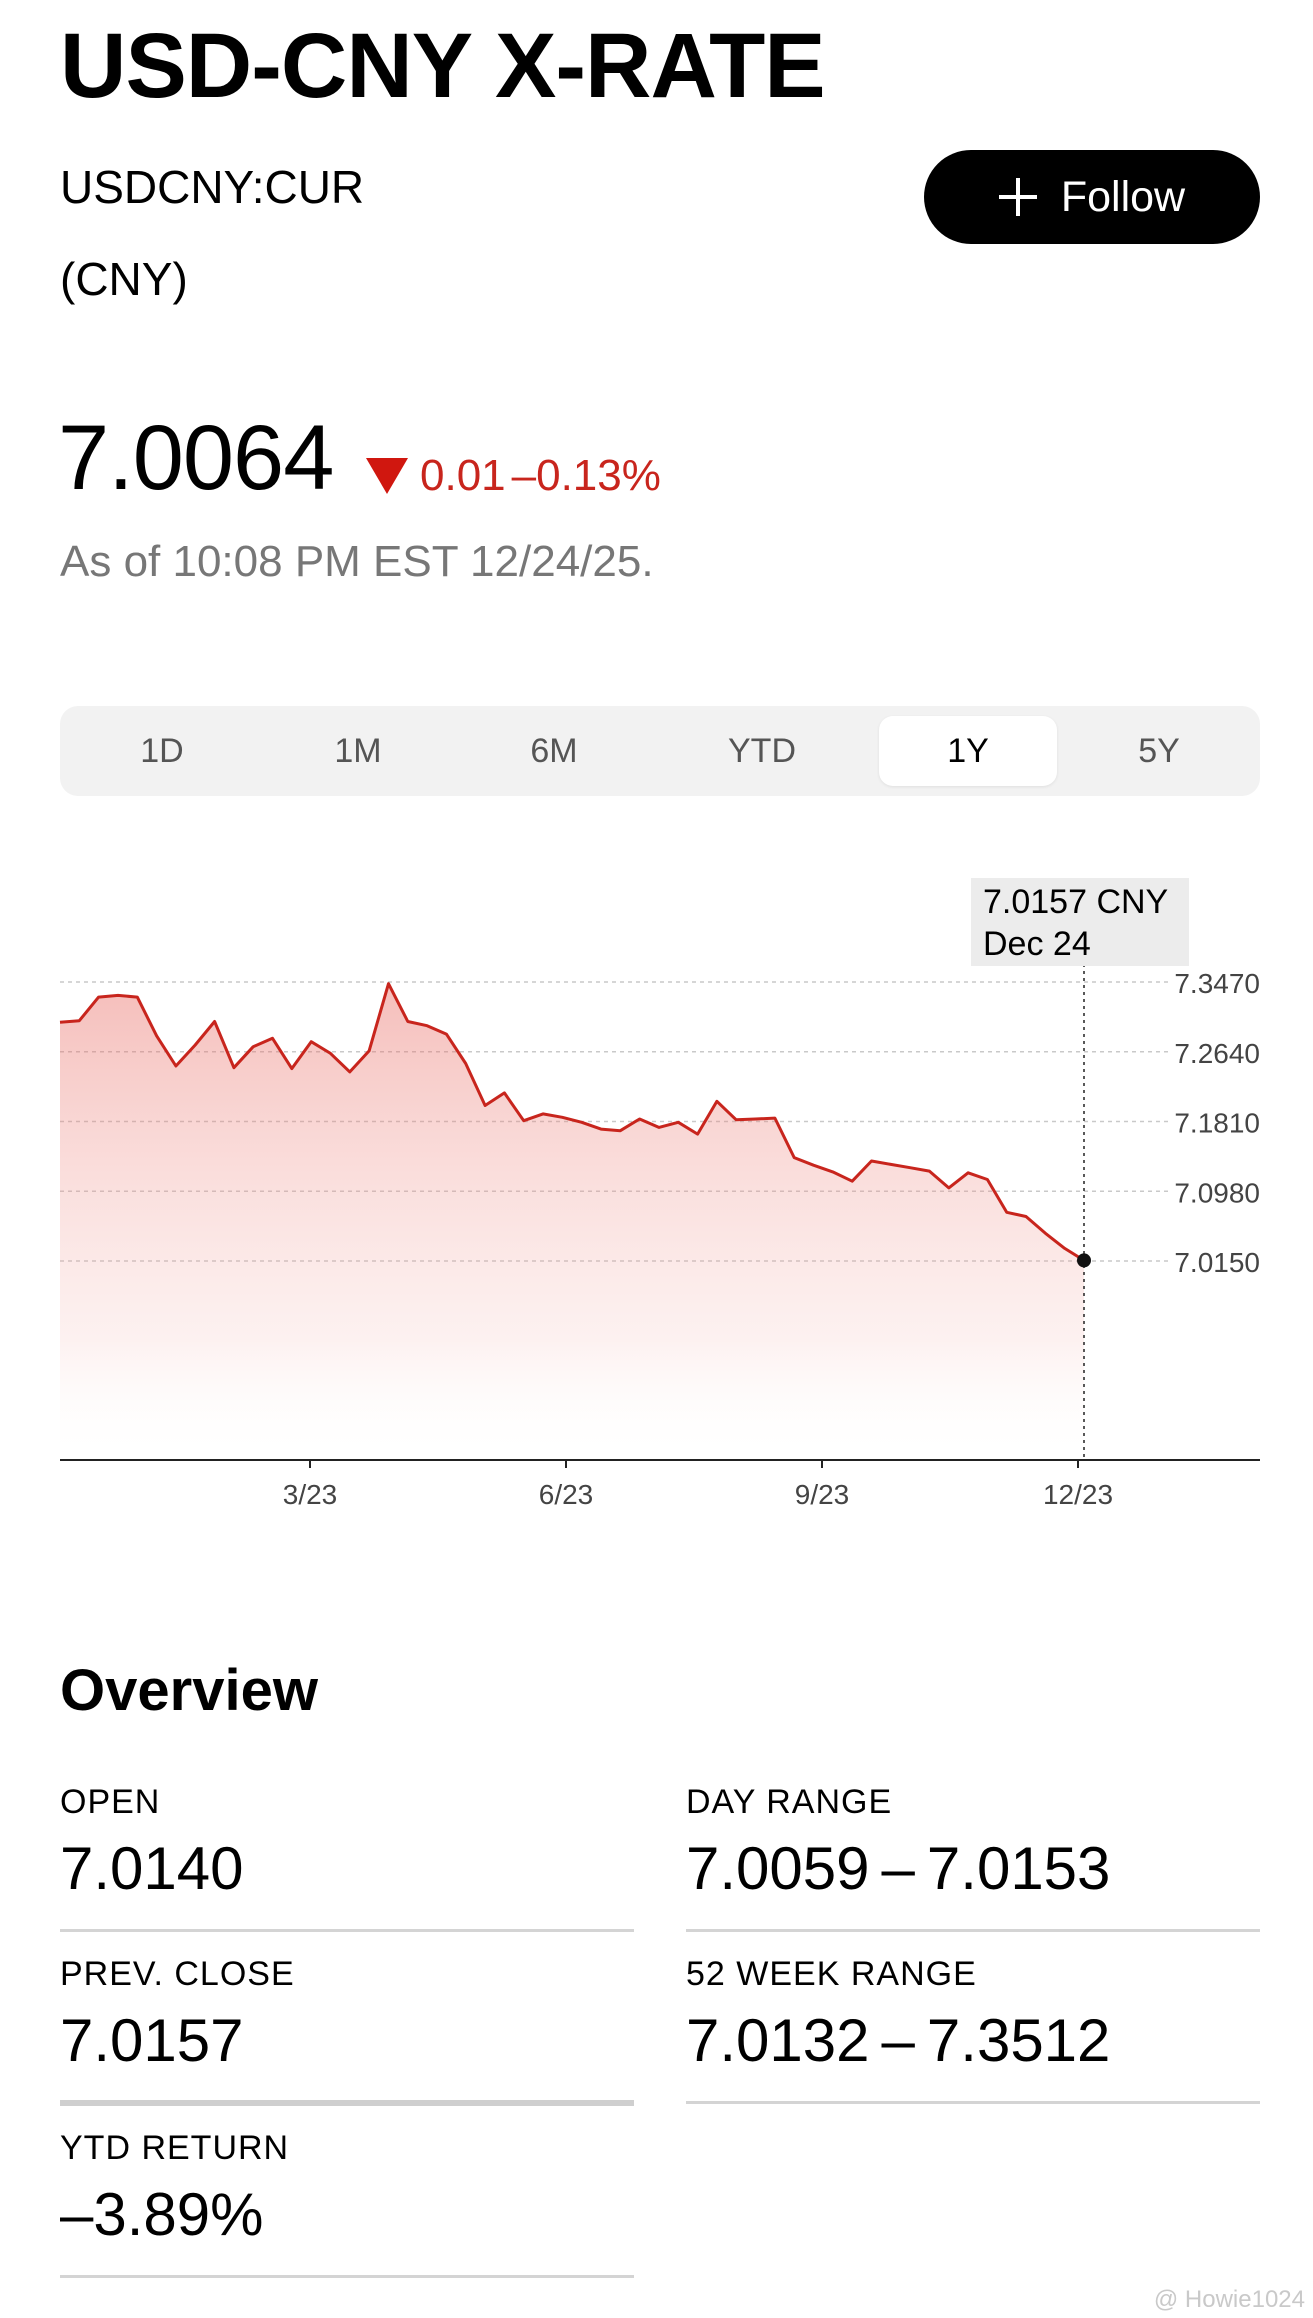  I want to click on y-tick-label: 7.2640, so click(1217, 1053).